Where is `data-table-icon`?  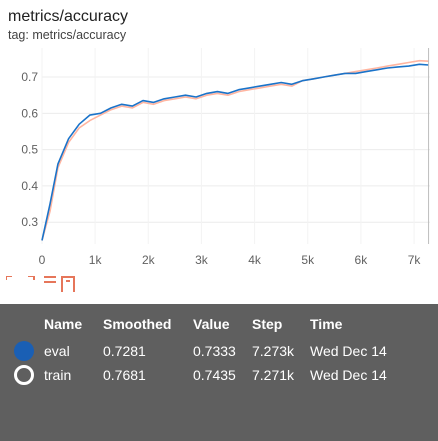
data-table-icon is located at coordinates (50, 279).